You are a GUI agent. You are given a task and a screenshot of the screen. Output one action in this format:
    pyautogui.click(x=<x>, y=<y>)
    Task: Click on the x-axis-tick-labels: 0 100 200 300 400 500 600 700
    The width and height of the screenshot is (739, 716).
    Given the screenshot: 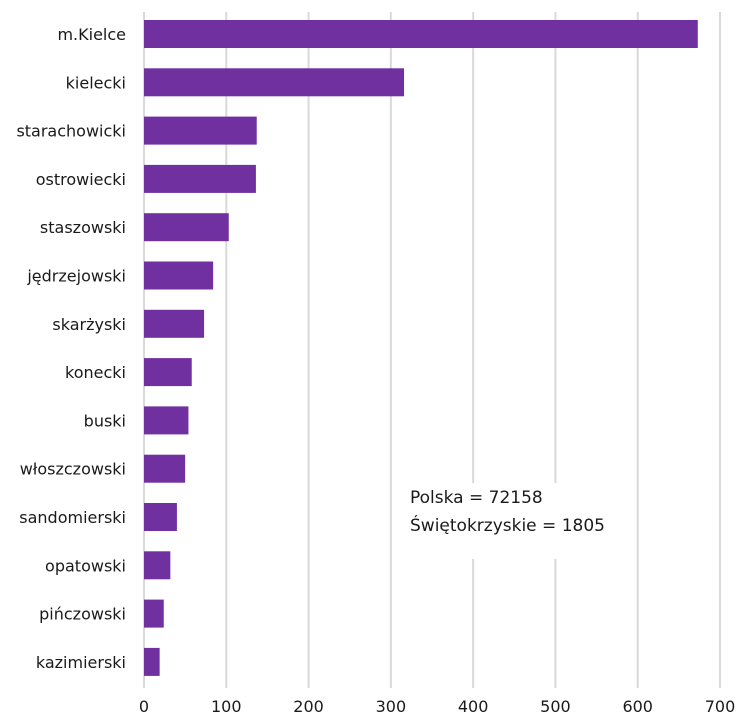 What is the action you would take?
    pyautogui.click(x=437, y=706)
    